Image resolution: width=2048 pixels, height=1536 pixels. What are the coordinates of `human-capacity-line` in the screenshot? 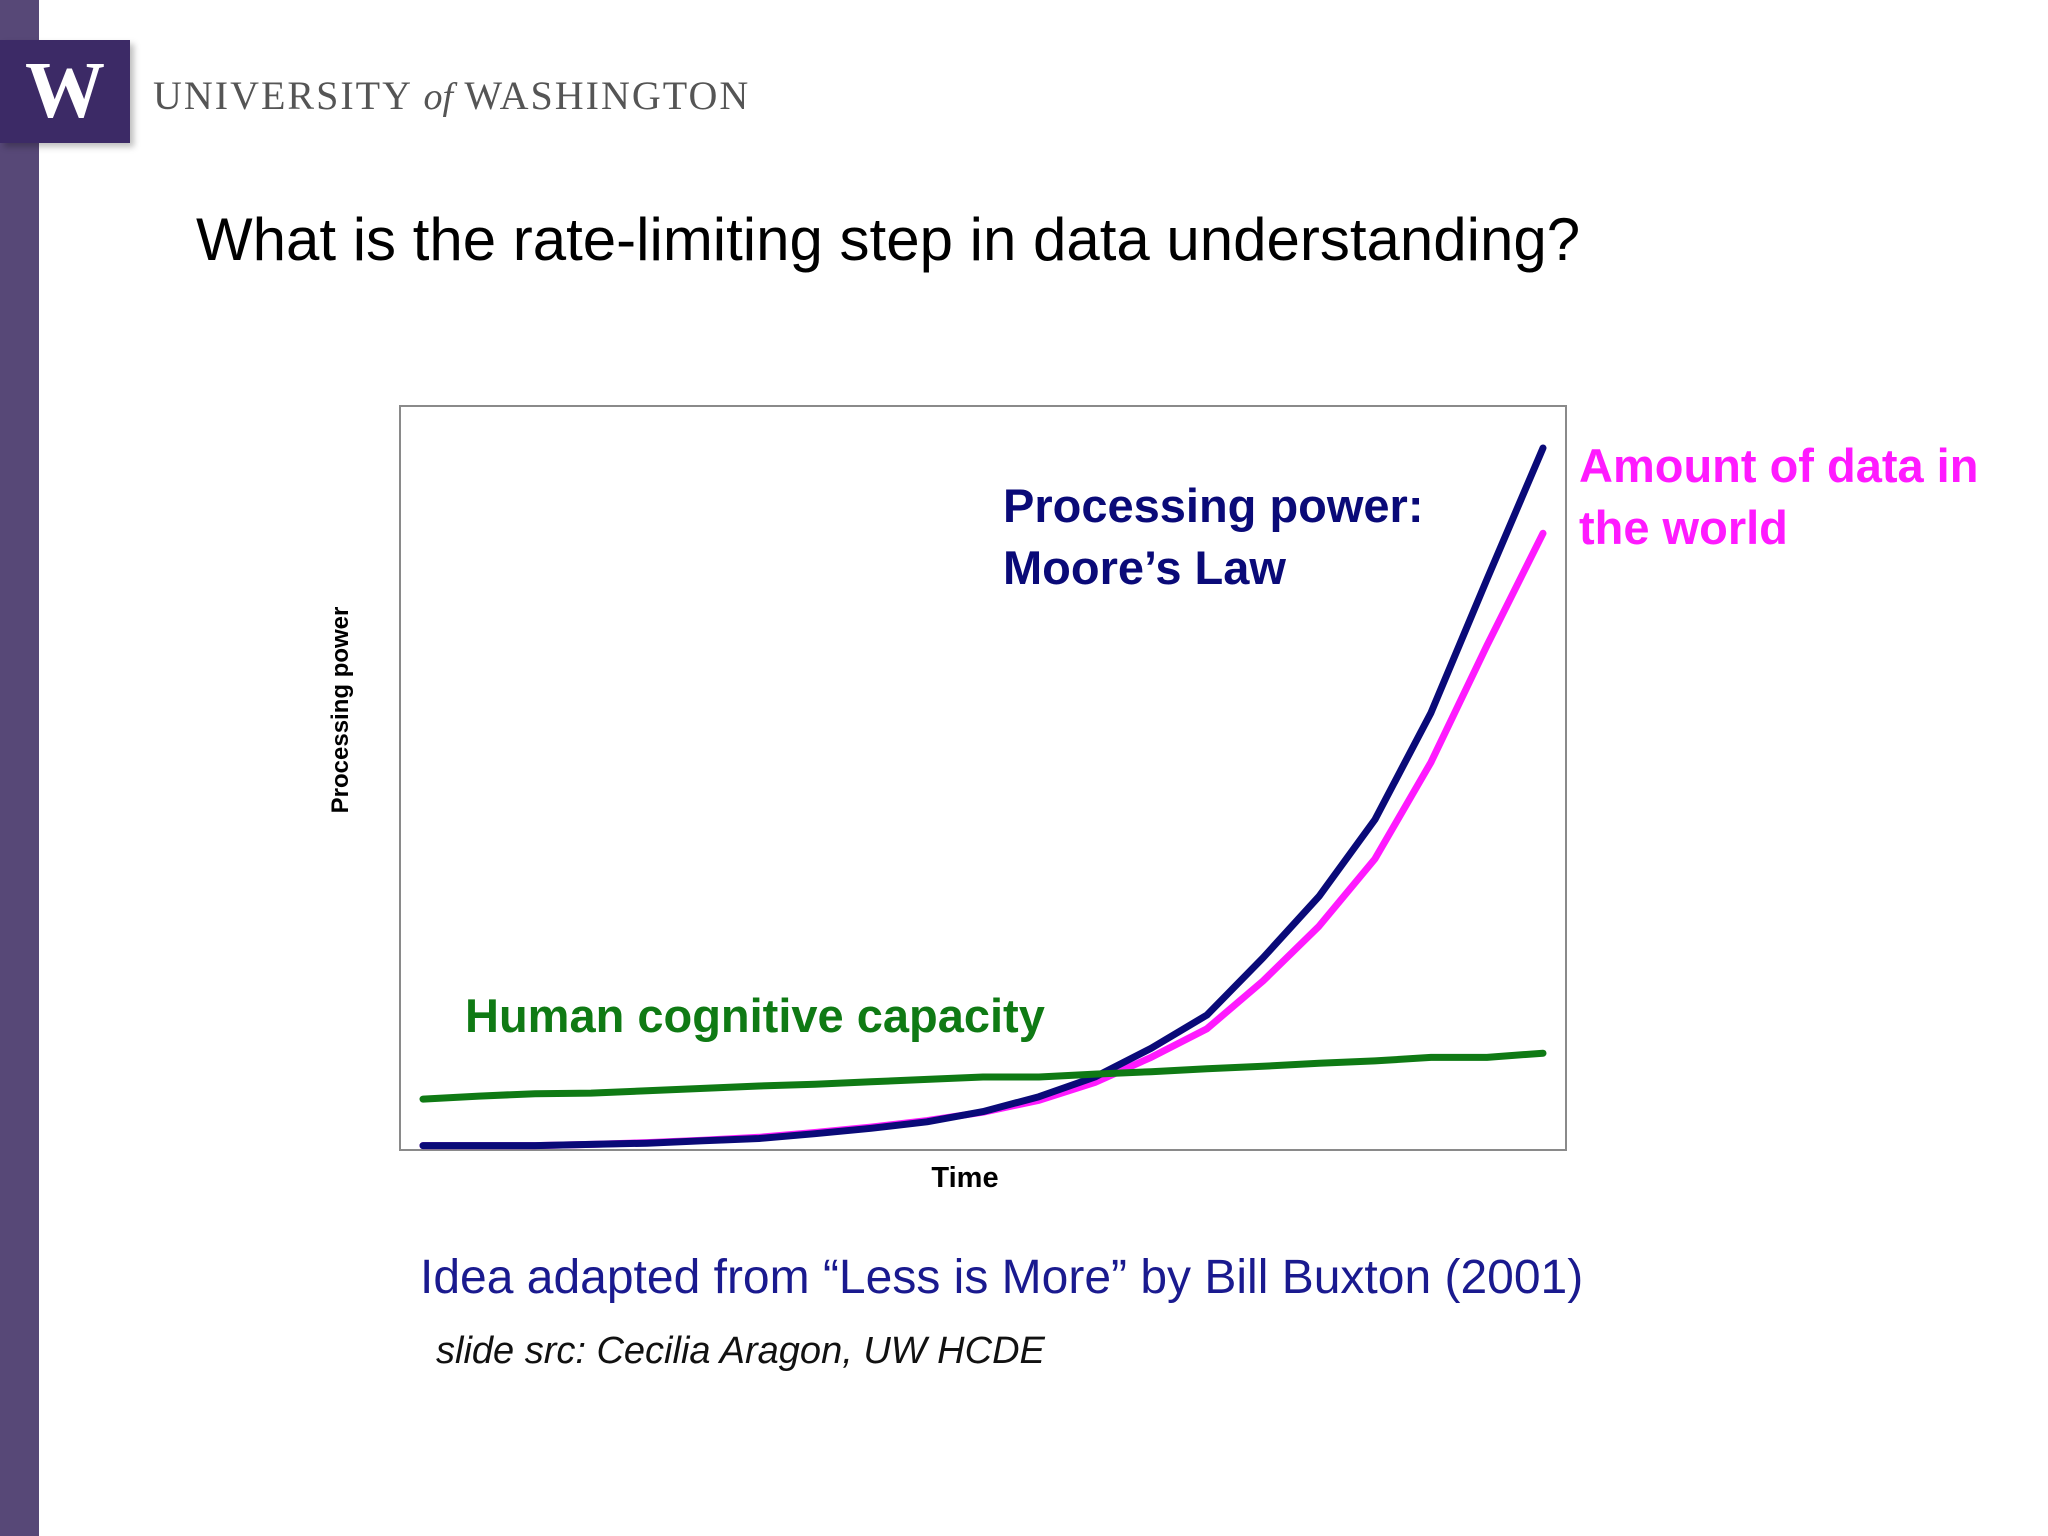 It's located at (983, 1076).